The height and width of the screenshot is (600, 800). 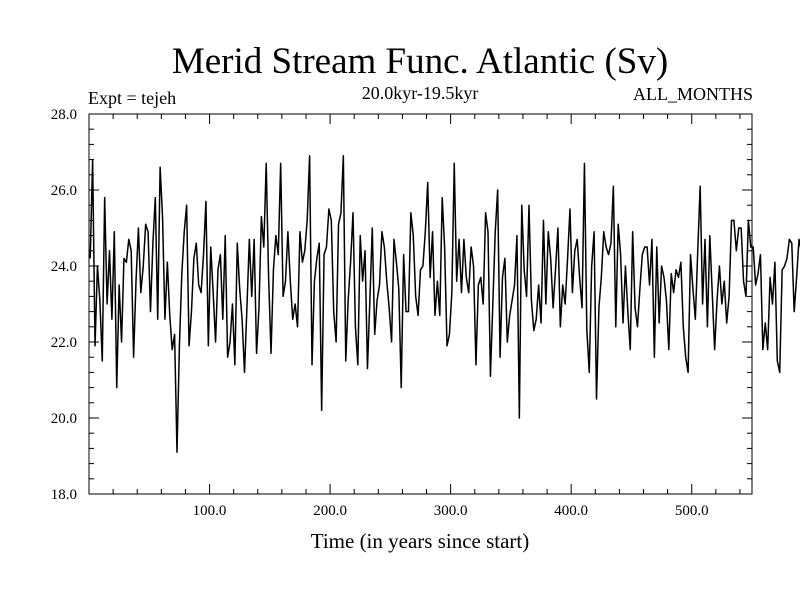 What do you see at coordinates (420, 61) in the screenshot?
I see `chart-title: Merid Stream Func. Atlantic (Sv)` at bounding box center [420, 61].